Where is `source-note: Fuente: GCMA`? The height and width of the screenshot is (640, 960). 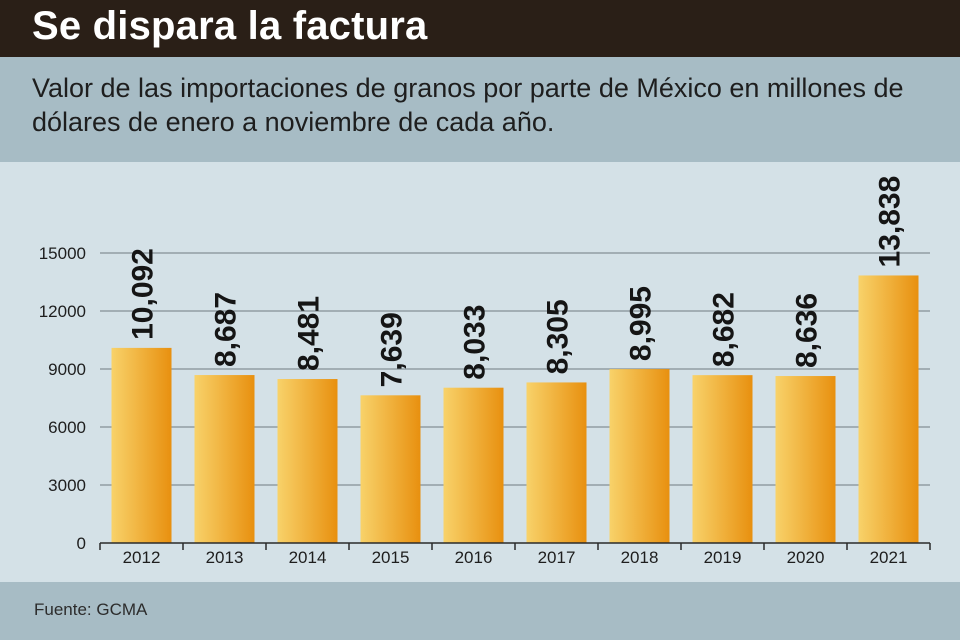
source-note: Fuente: GCMA is located at coordinates (91, 609).